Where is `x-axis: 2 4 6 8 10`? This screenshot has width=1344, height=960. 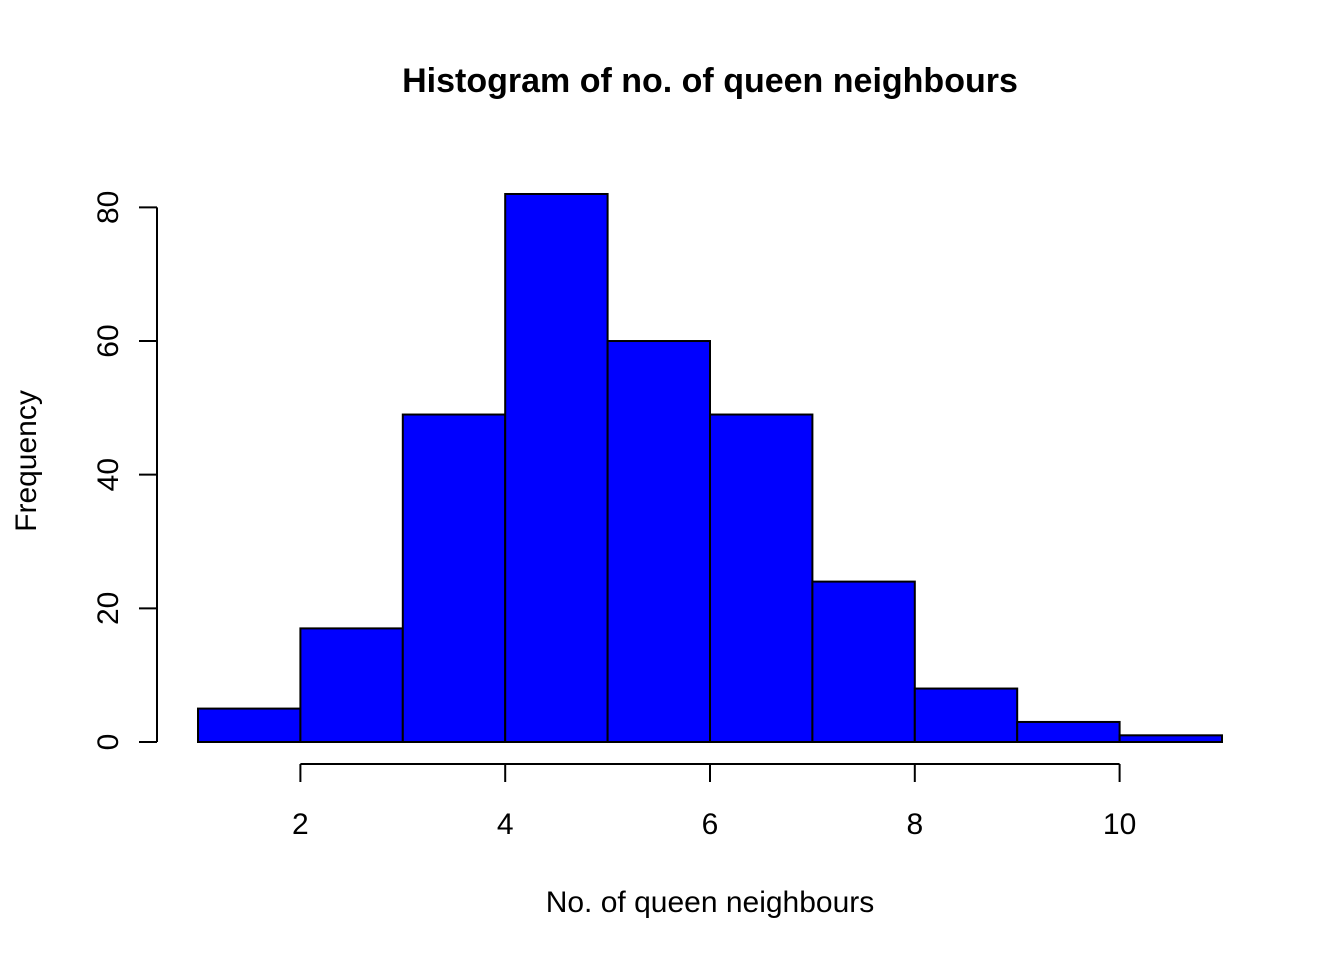 x-axis: 2 4 6 8 10 is located at coordinates (714, 802).